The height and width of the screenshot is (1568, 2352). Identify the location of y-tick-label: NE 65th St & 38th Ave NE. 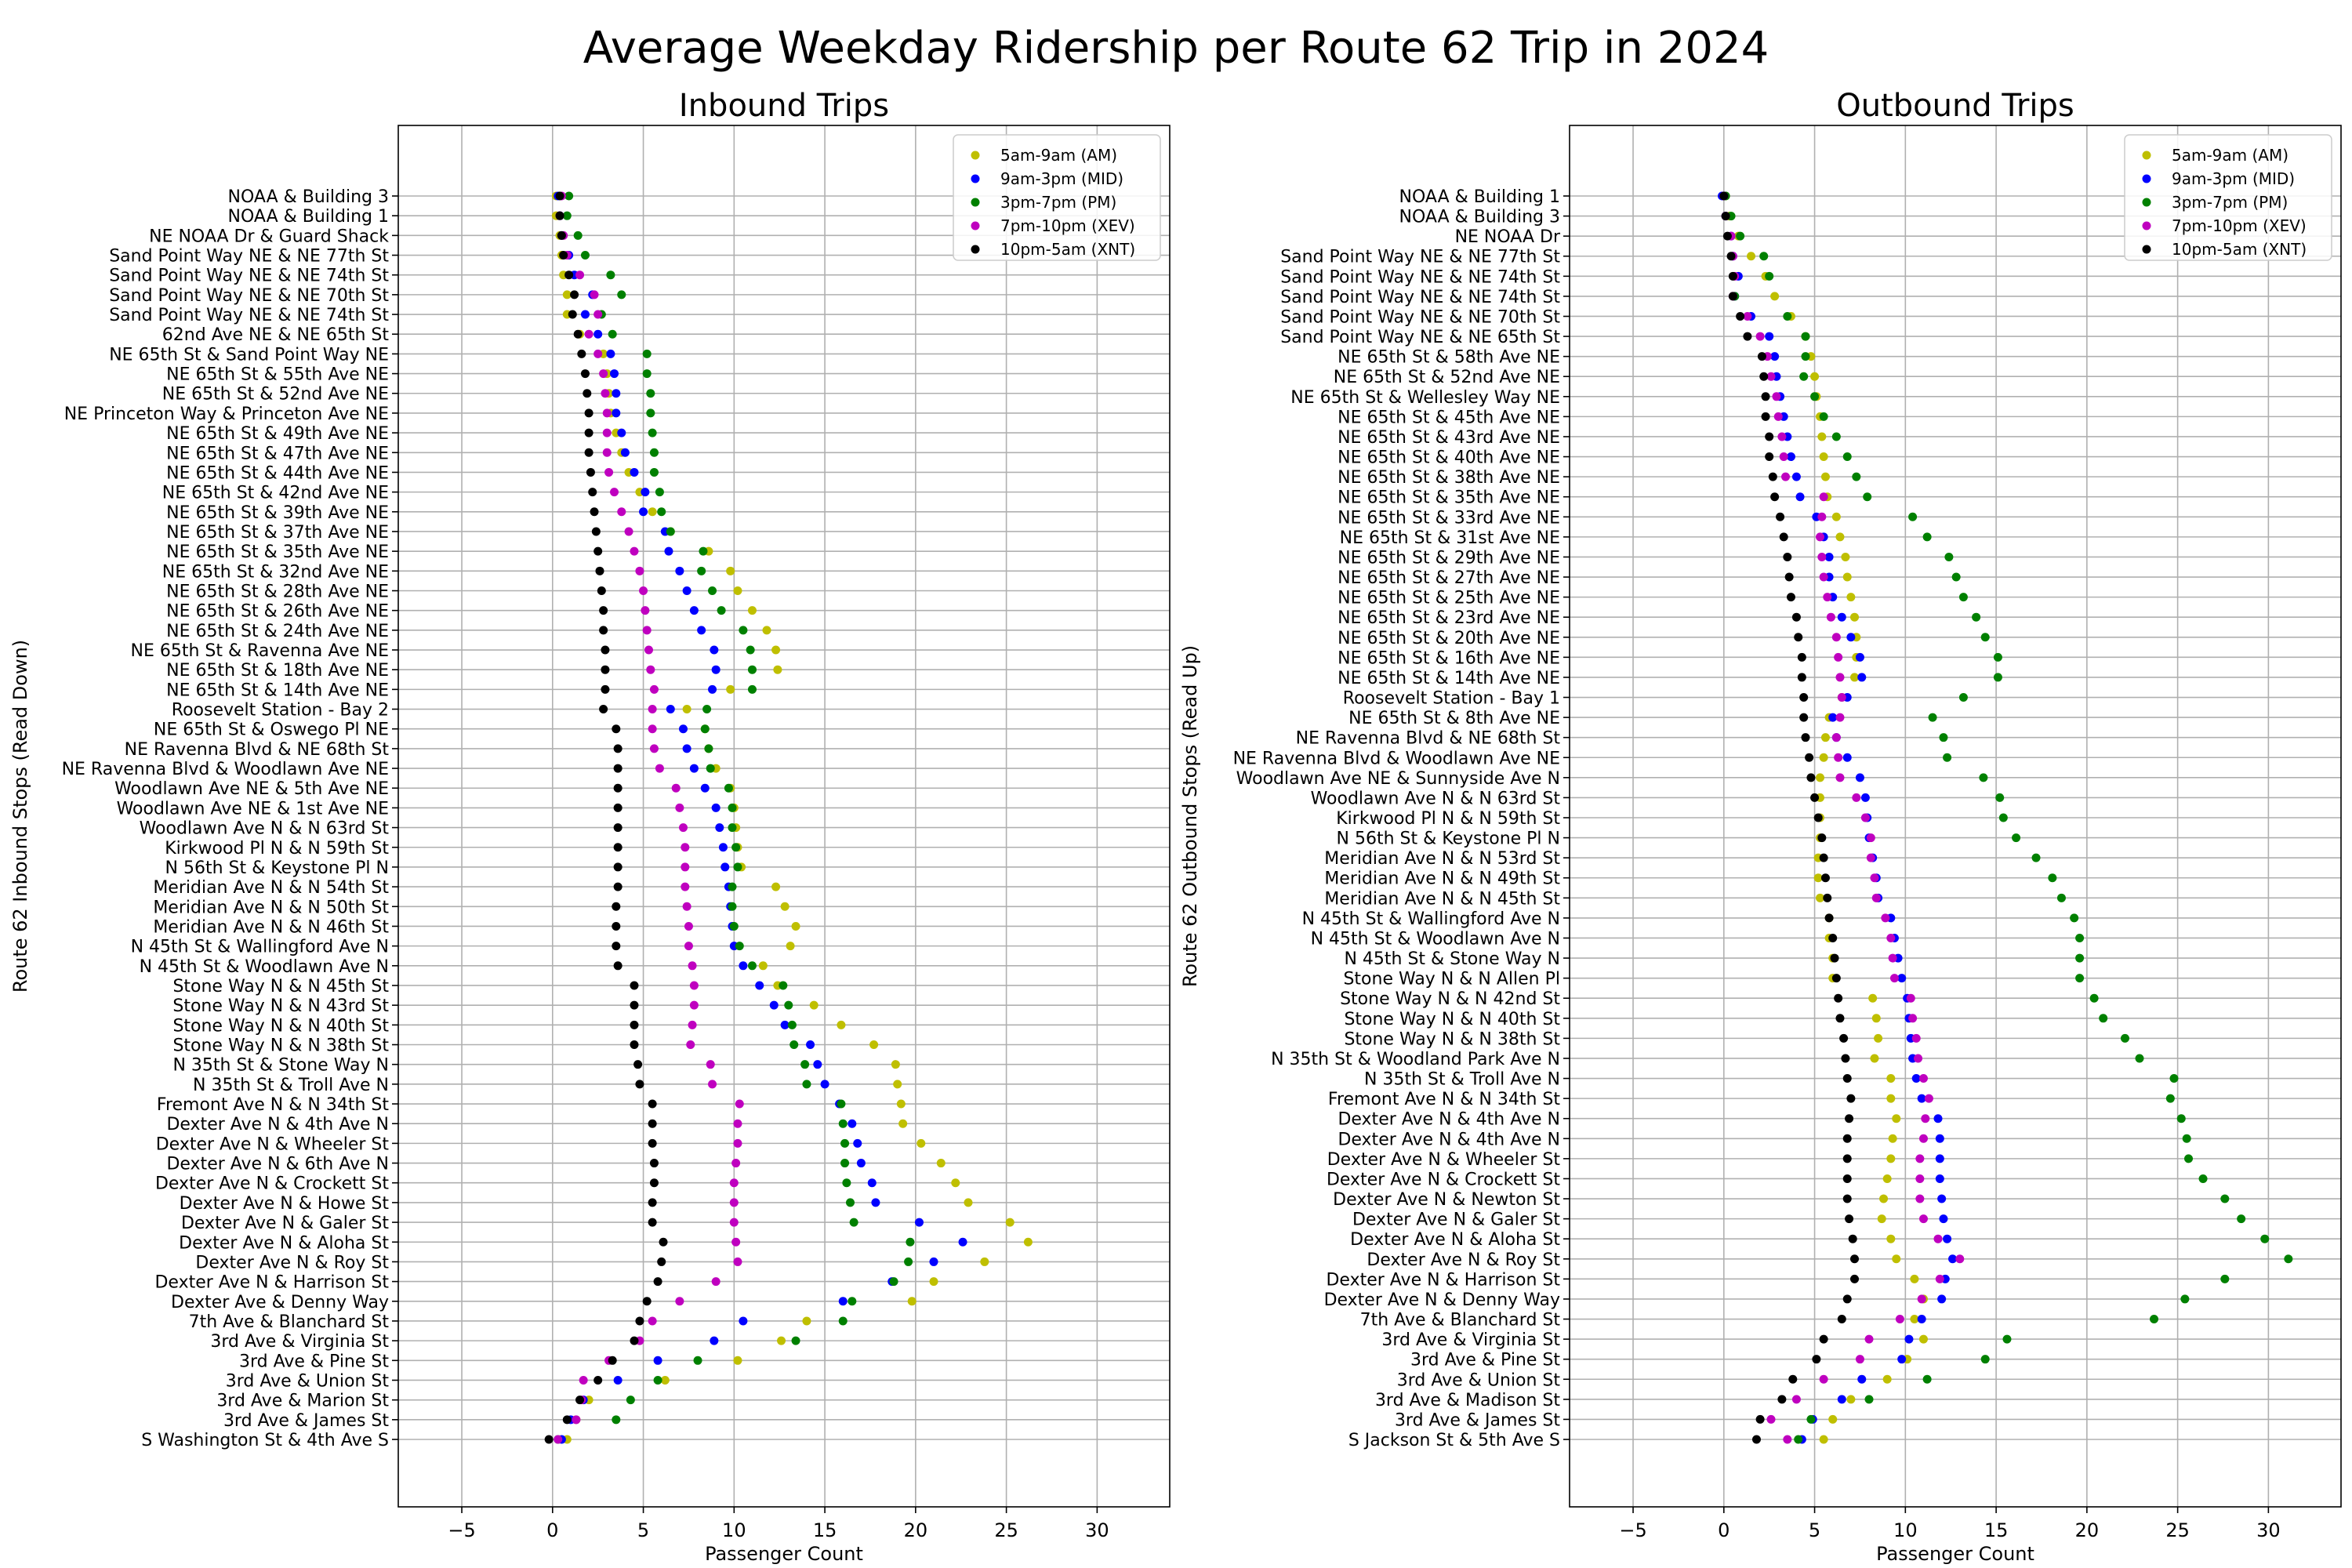
(1449, 478).